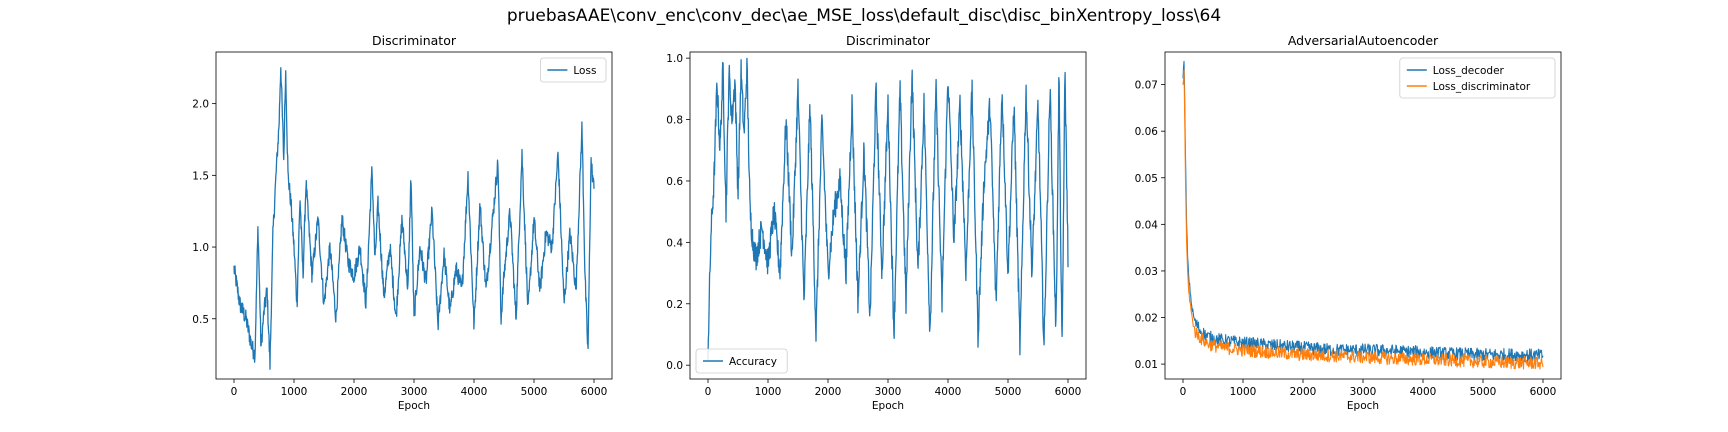  Describe the element at coordinates (1146, 319) in the screenshot. I see `y-tick-label: 0.02` at that location.